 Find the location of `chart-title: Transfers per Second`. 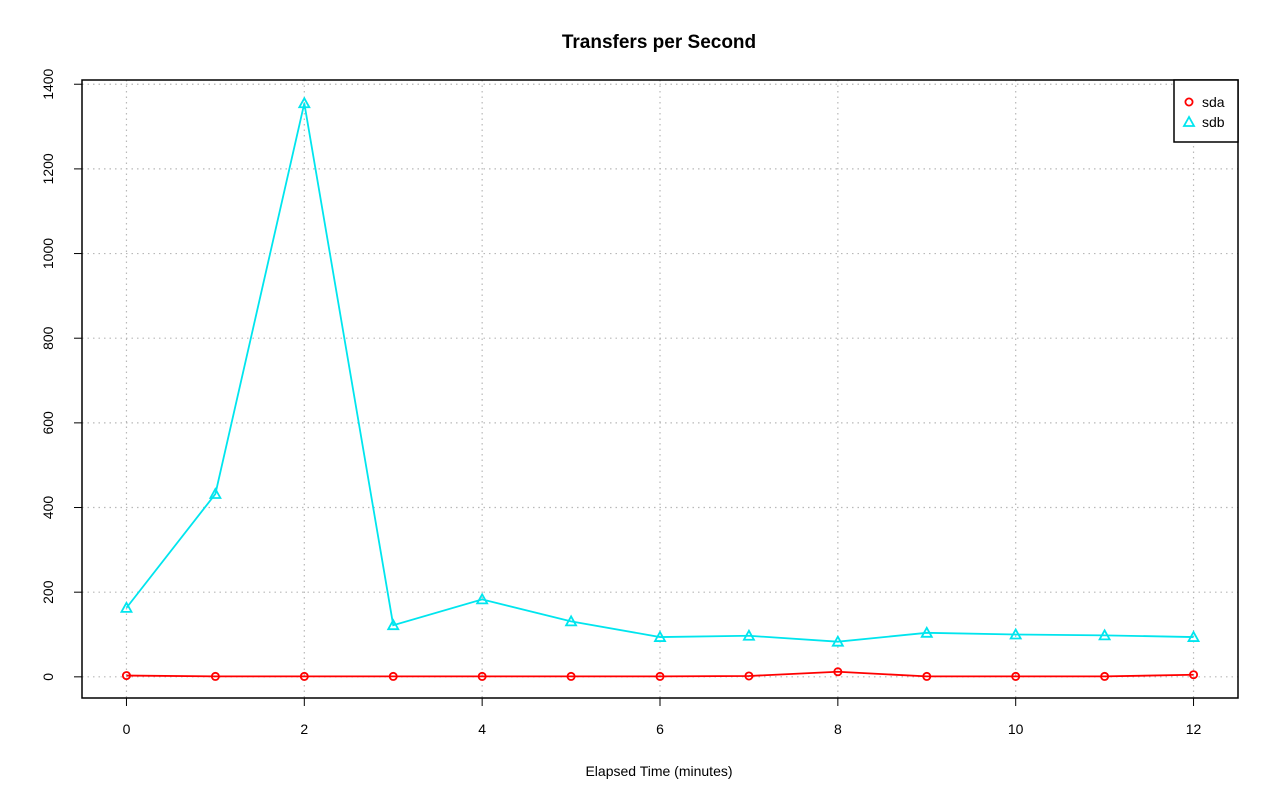

chart-title: Transfers per Second is located at coordinates (659, 42).